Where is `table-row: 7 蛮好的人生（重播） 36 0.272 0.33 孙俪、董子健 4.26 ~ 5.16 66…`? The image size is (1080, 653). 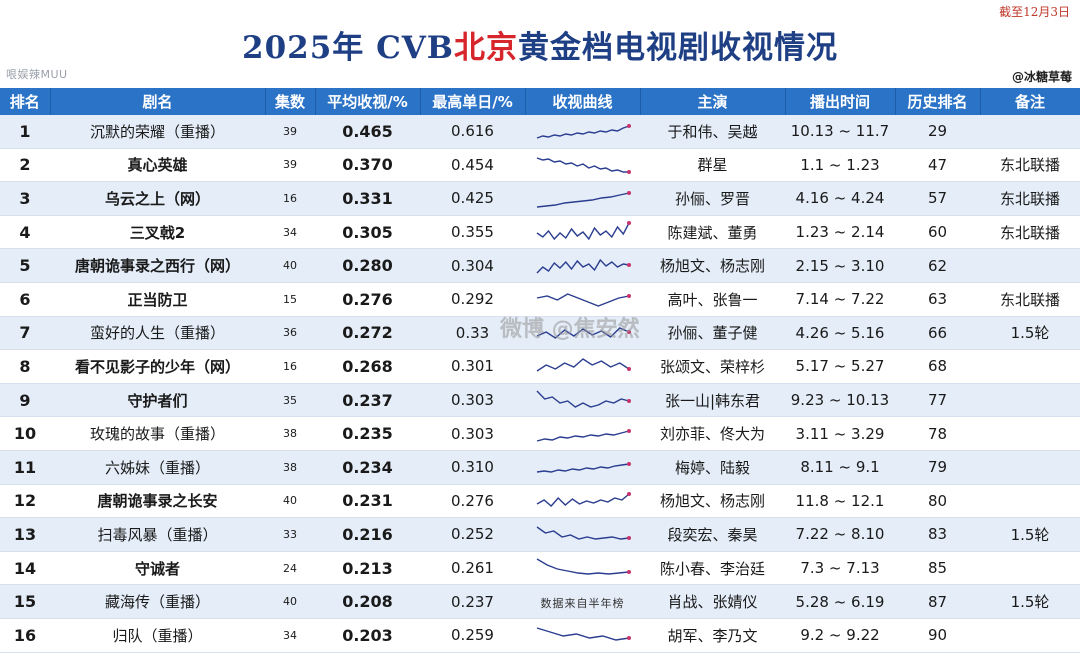
table-row: 7 蛮好的人生（重播） 36 0.272 0.33 孙俪、董子健 4.26 ~ 5.16 66… is located at coordinates (540, 333).